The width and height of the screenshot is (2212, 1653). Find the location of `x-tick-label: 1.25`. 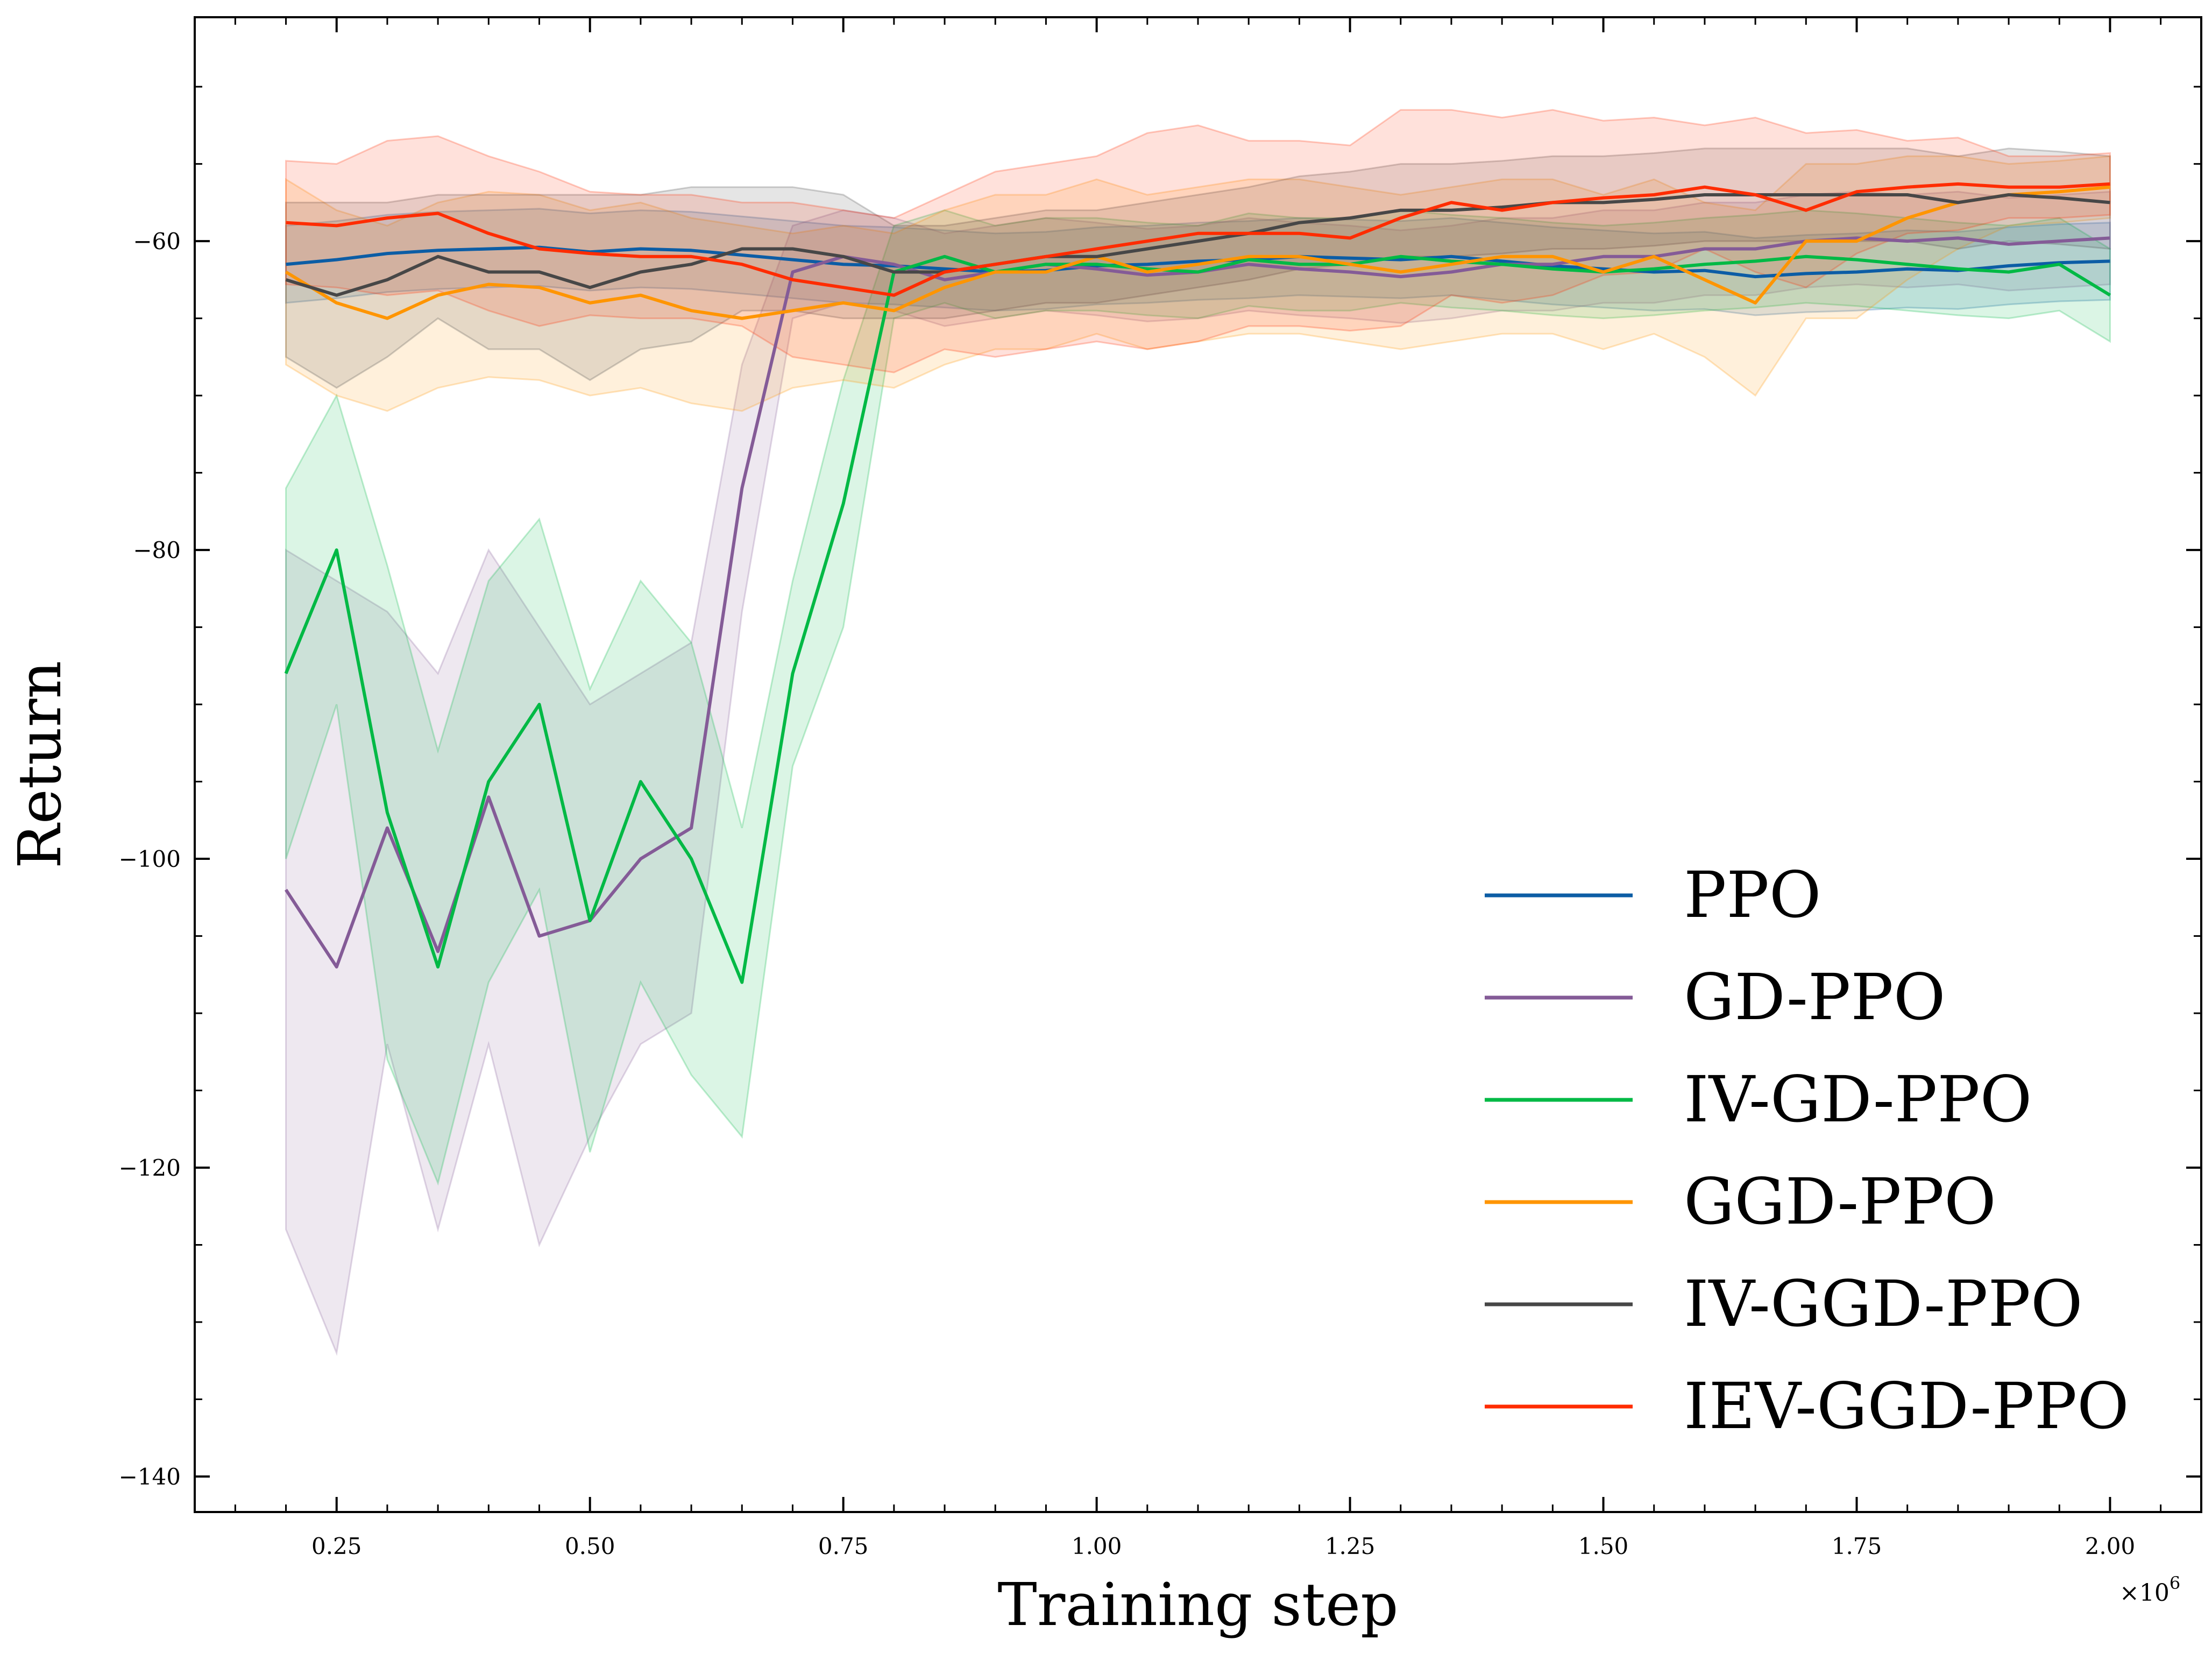

x-tick-label: 1.25 is located at coordinates (1350, 1546).